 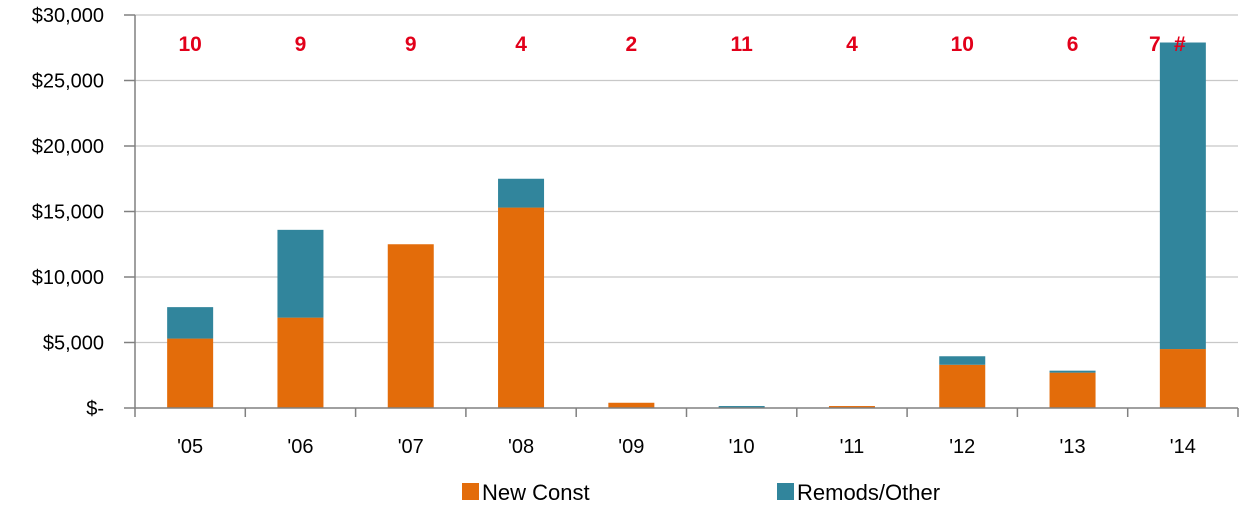 What do you see at coordinates (868, 492) in the screenshot?
I see `legend-remods-other-label: Remods/Other` at bounding box center [868, 492].